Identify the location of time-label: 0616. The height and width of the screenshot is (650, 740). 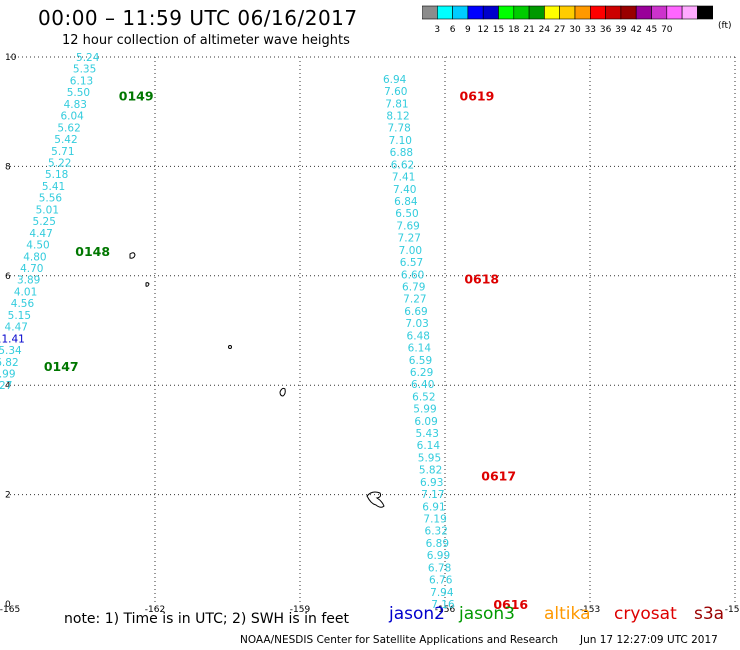
(510, 604).